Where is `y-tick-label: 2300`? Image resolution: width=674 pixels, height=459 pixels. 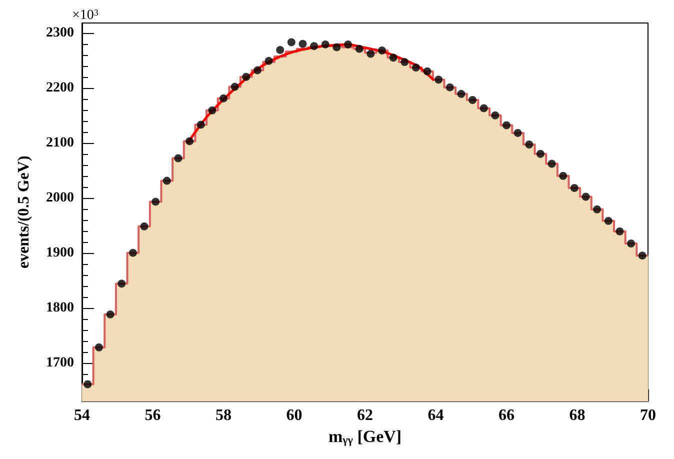 y-tick-label: 2300 is located at coordinates (60, 32).